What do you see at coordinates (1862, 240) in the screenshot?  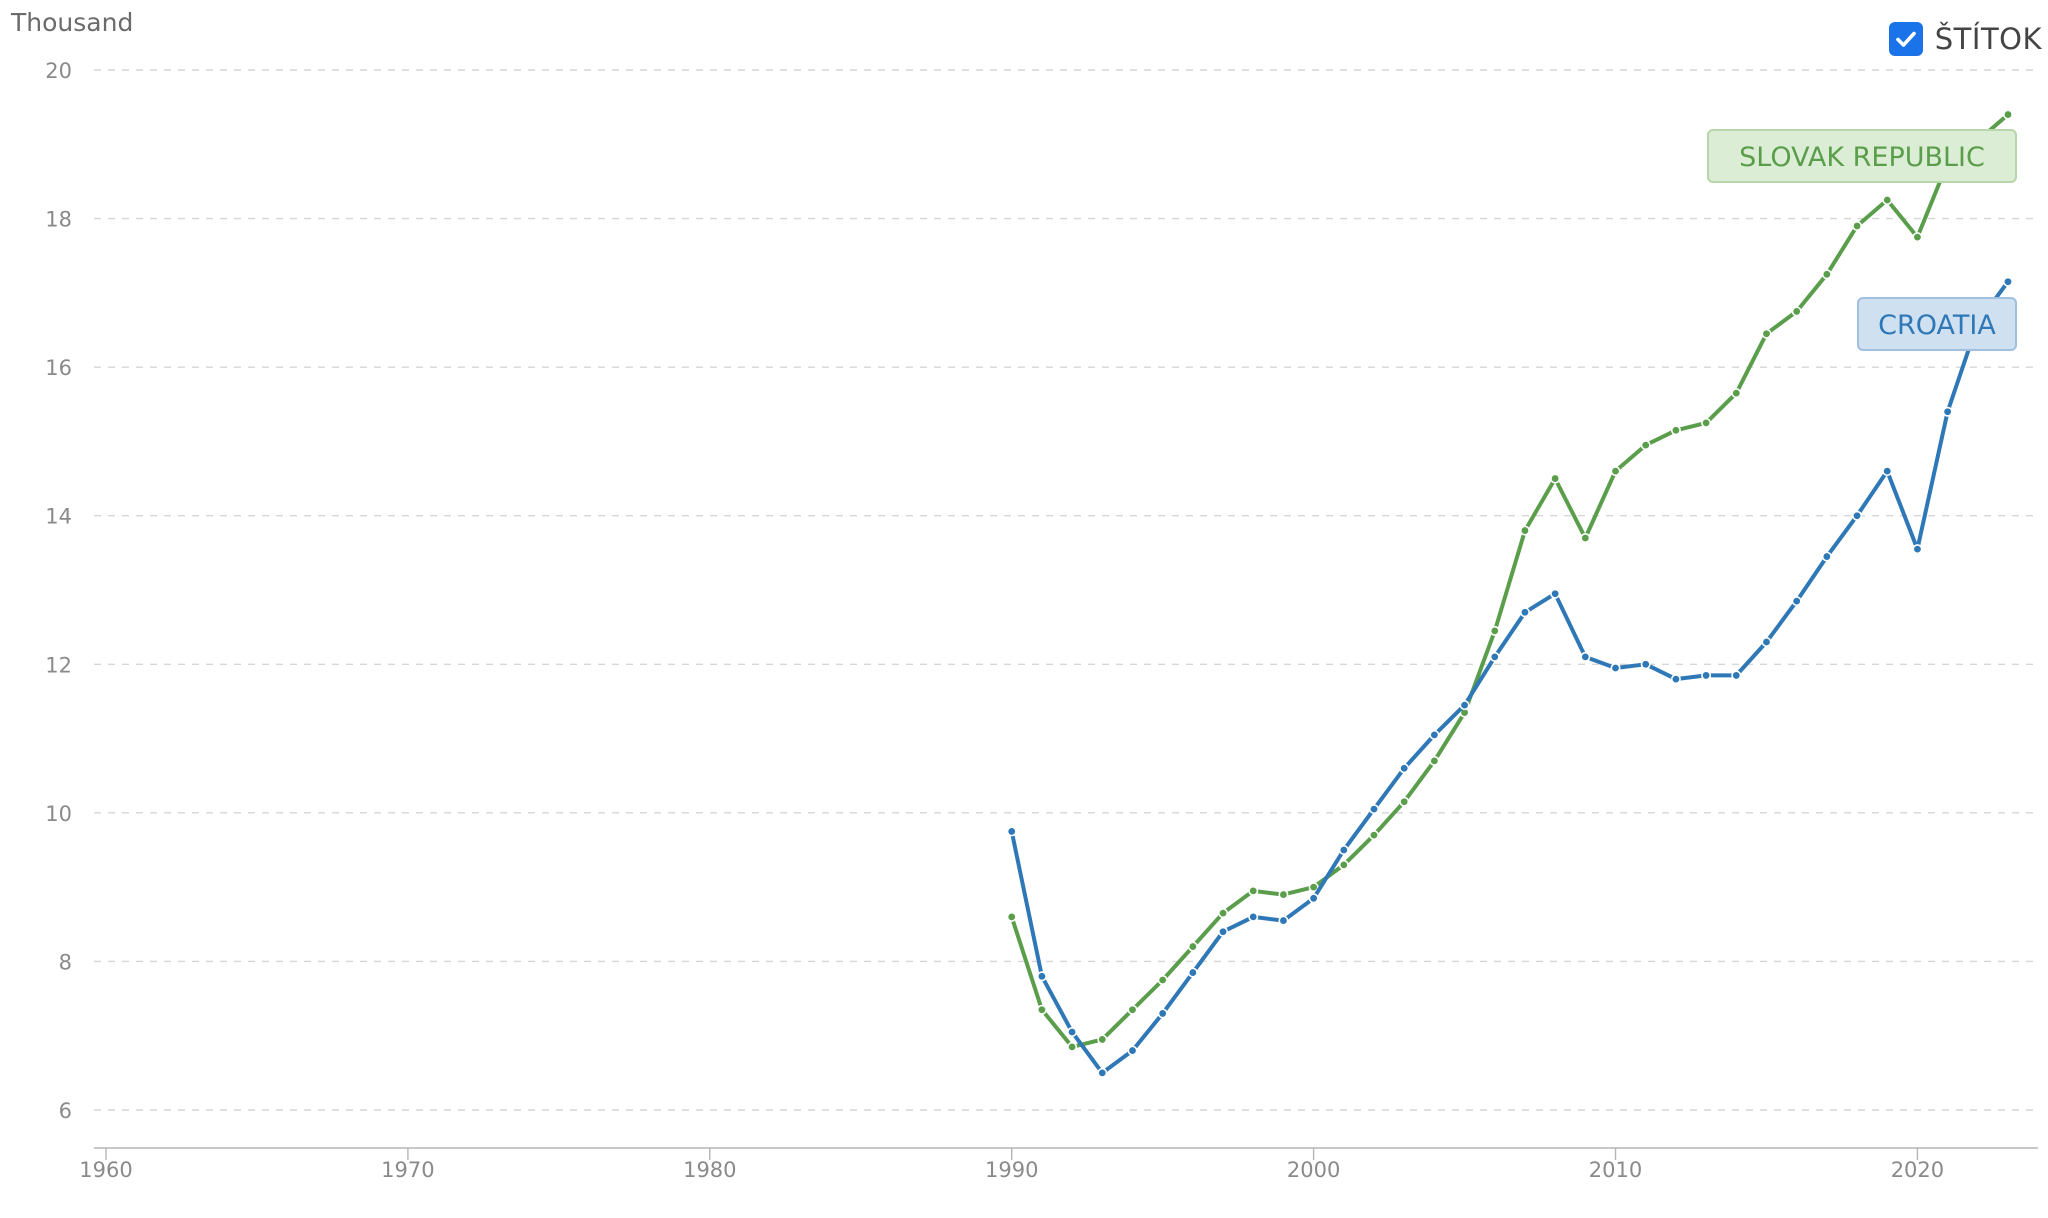 I see `series-labels: SLOVAK REPUBLIC CROATIA` at bounding box center [1862, 240].